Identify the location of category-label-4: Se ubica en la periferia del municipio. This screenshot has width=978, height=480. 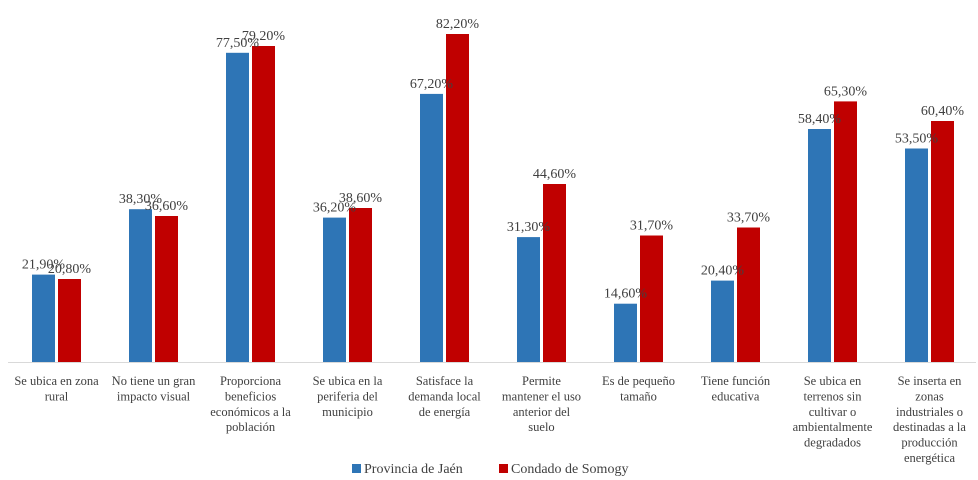
(348, 396).